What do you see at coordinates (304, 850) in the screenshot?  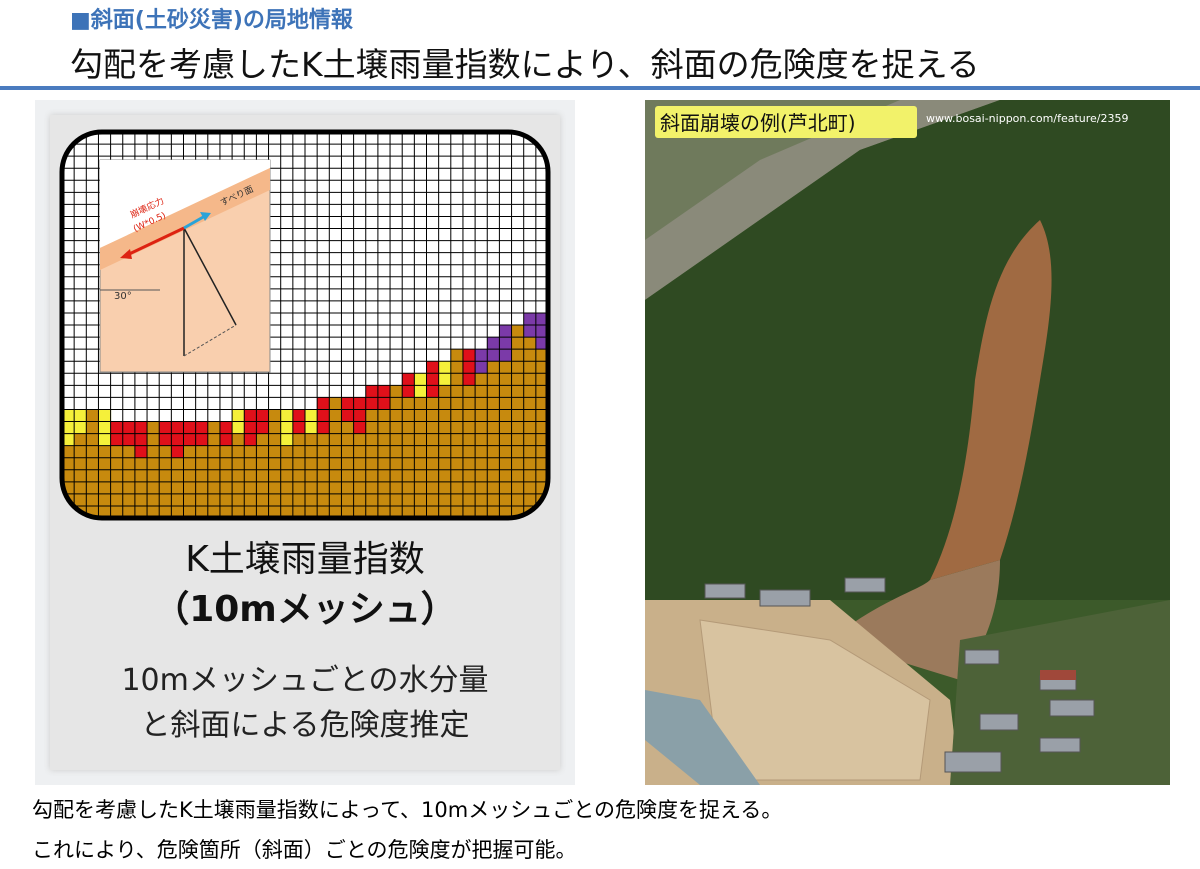 I see `footer-line: これにより、危険箇所（斜面）ごとの危険度が把握可能。` at bounding box center [304, 850].